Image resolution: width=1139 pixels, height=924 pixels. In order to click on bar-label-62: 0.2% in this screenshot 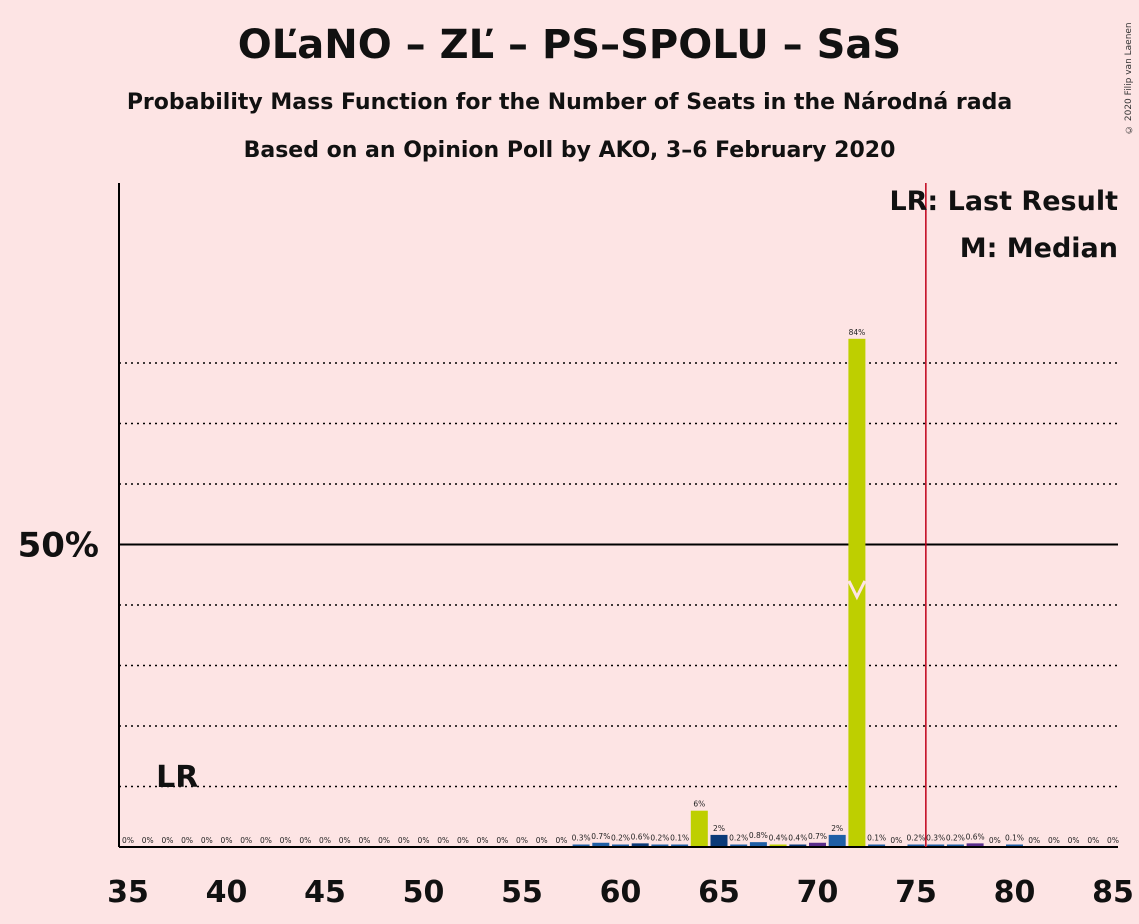, I will do `click(659, 838)`.